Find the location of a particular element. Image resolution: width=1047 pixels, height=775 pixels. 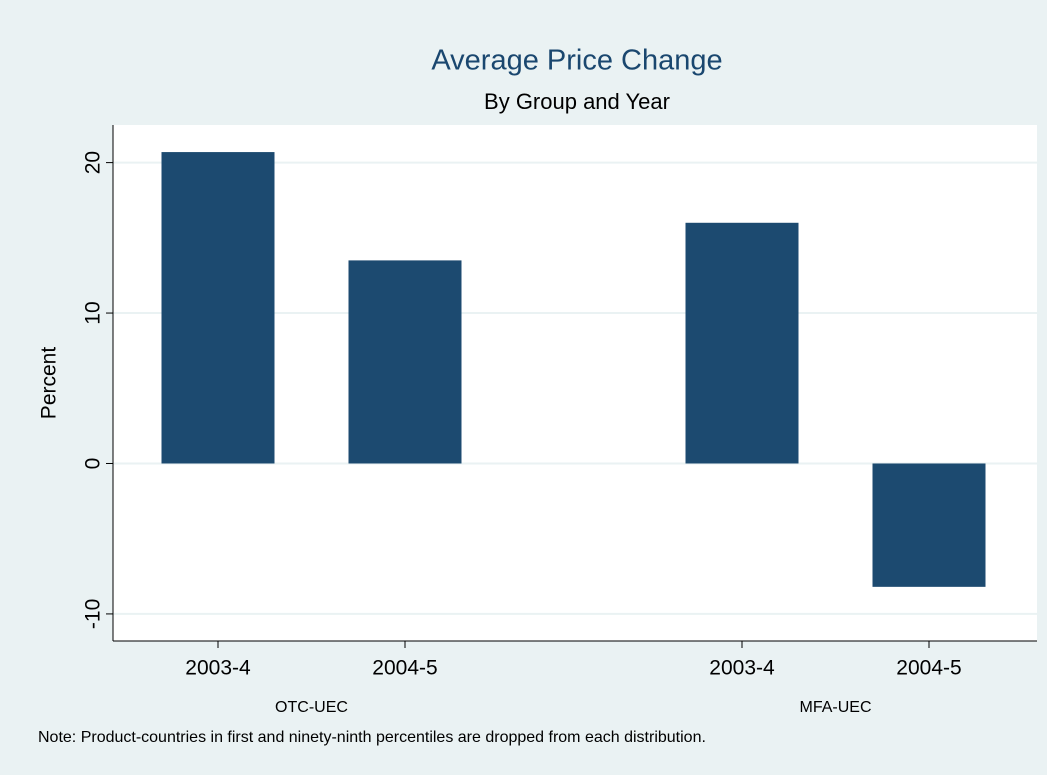

group-label: MFA-UEC is located at coordinates (836, 707).